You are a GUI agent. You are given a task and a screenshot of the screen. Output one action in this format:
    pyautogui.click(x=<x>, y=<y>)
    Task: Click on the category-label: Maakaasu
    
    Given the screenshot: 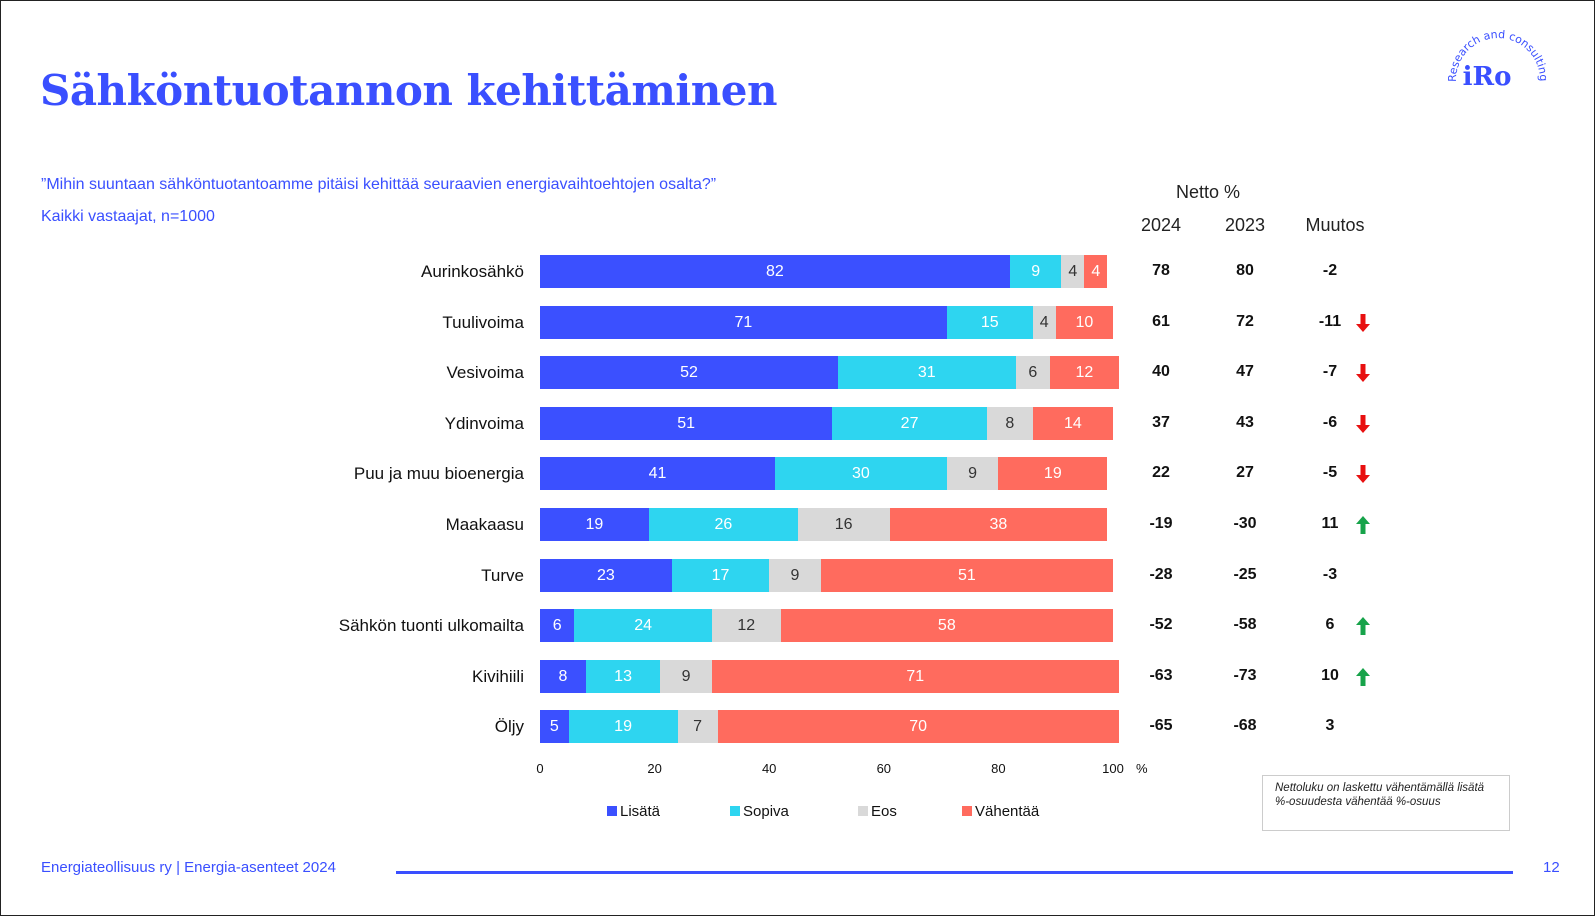 What is the action you would take?
    pyautogui.click(x=484, y=524)
    